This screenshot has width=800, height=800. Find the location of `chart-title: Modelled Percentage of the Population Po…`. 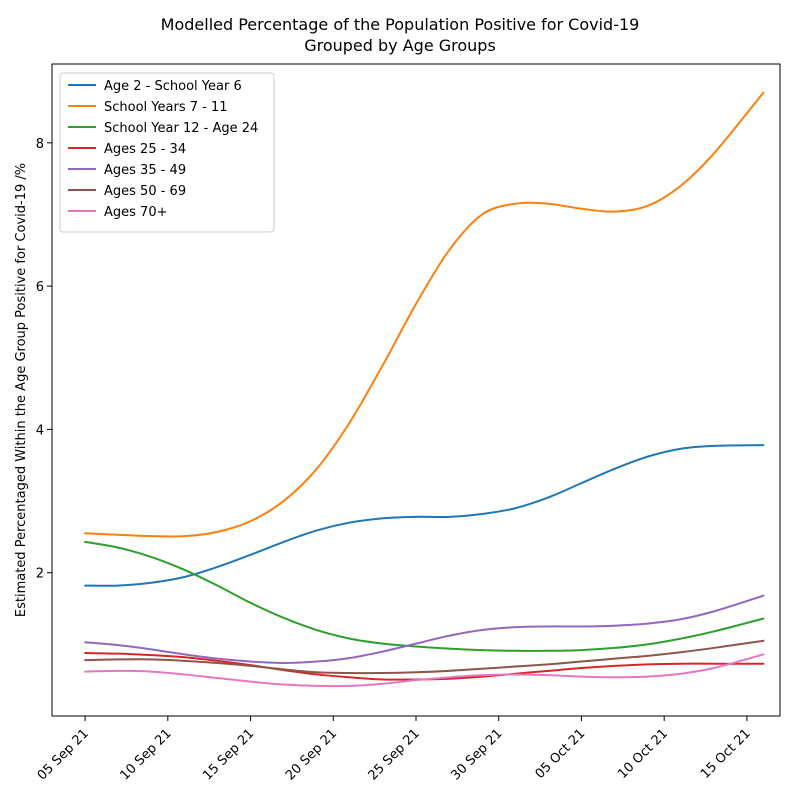

chart-title: Modelled Percentage of the Population Po… is located at coordinates (400, 24).